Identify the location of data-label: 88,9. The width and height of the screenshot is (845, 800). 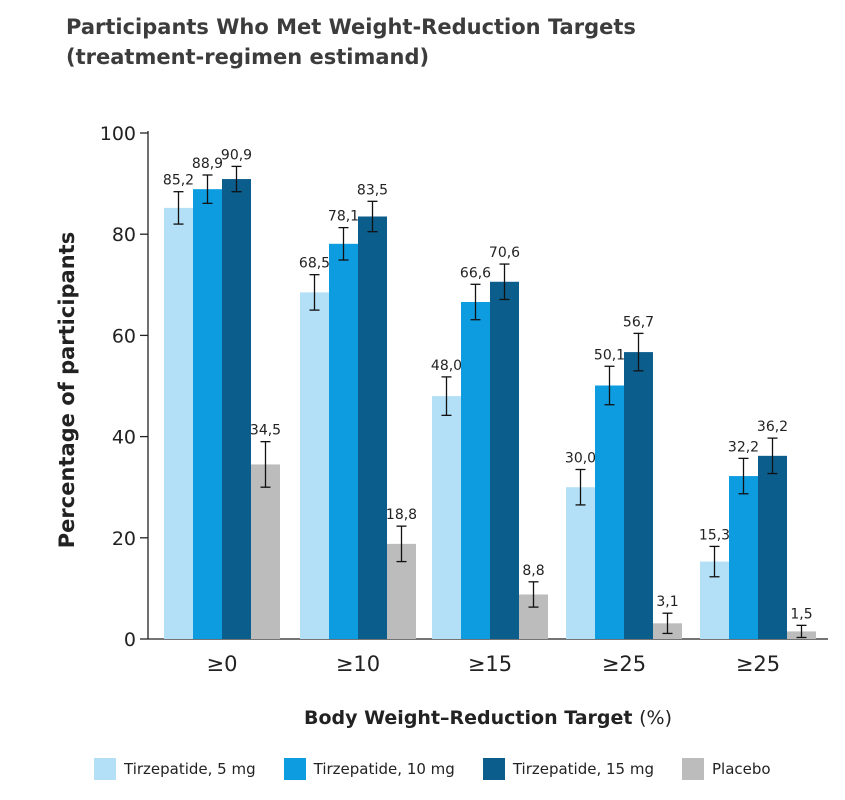
(207, 164).